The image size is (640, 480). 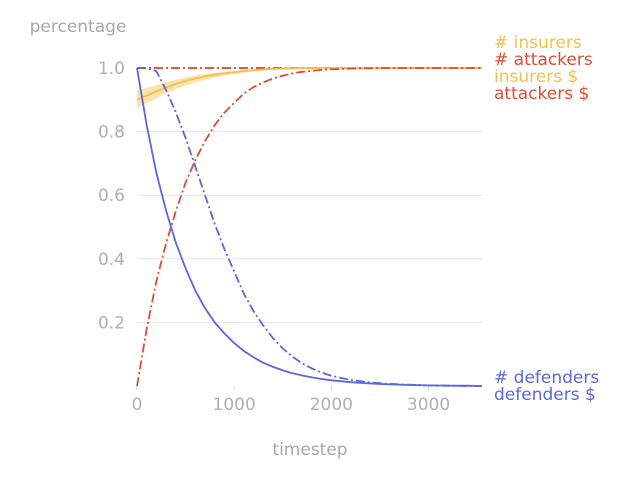 I want to click on legend-label: attackers $, so click(x=541, y=94).